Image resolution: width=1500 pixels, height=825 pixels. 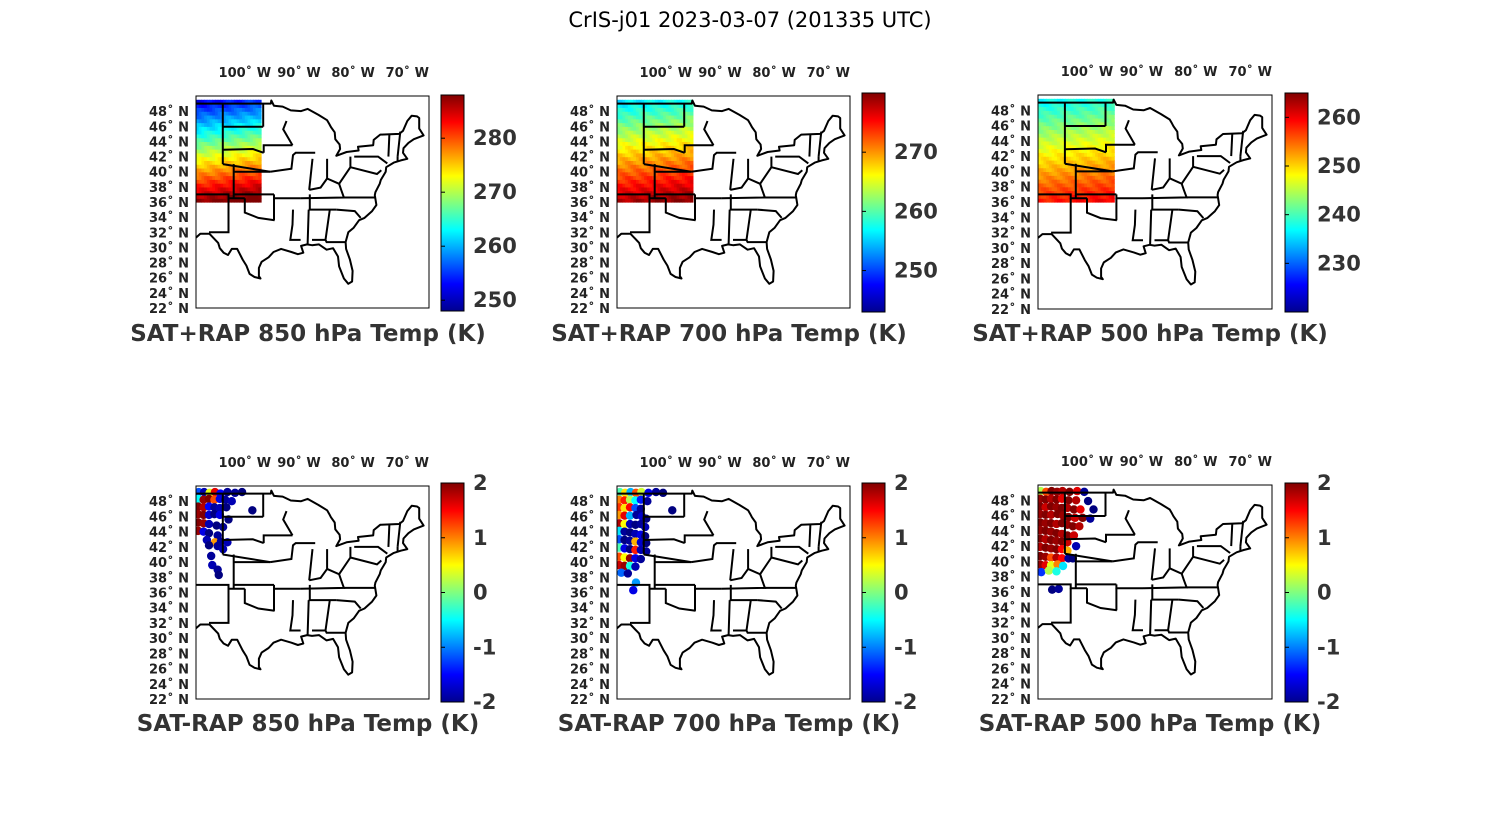 I want to click on lat-tick-label: 40˚ N, so click(x=1011, y=562).